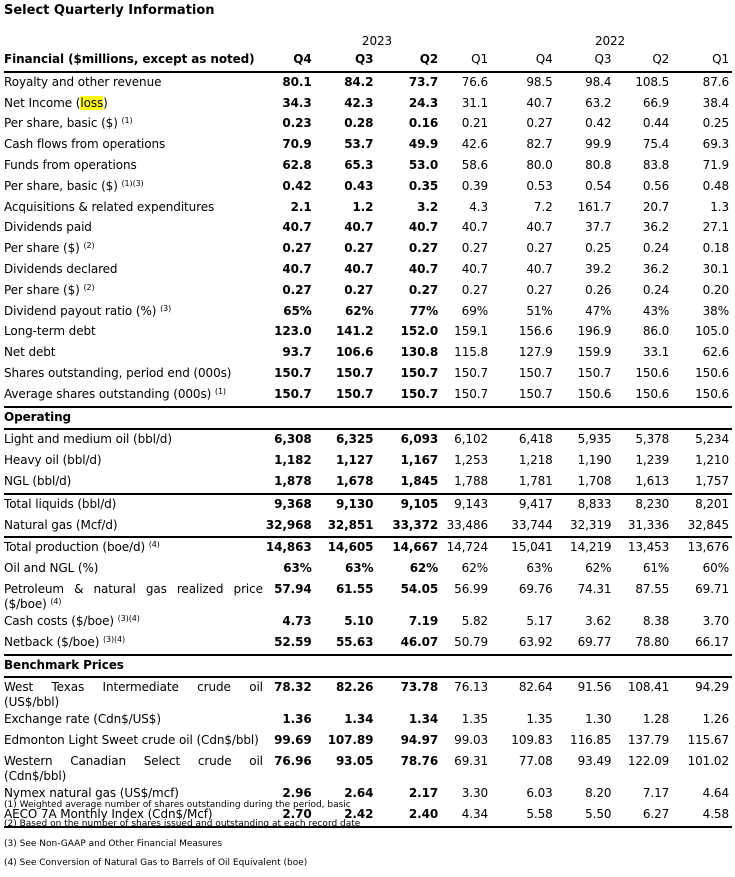  What do you see at coordinates (345, 816) in the screenshot?
I see `cell-value: 2.42` at bounding box center [345, 816].